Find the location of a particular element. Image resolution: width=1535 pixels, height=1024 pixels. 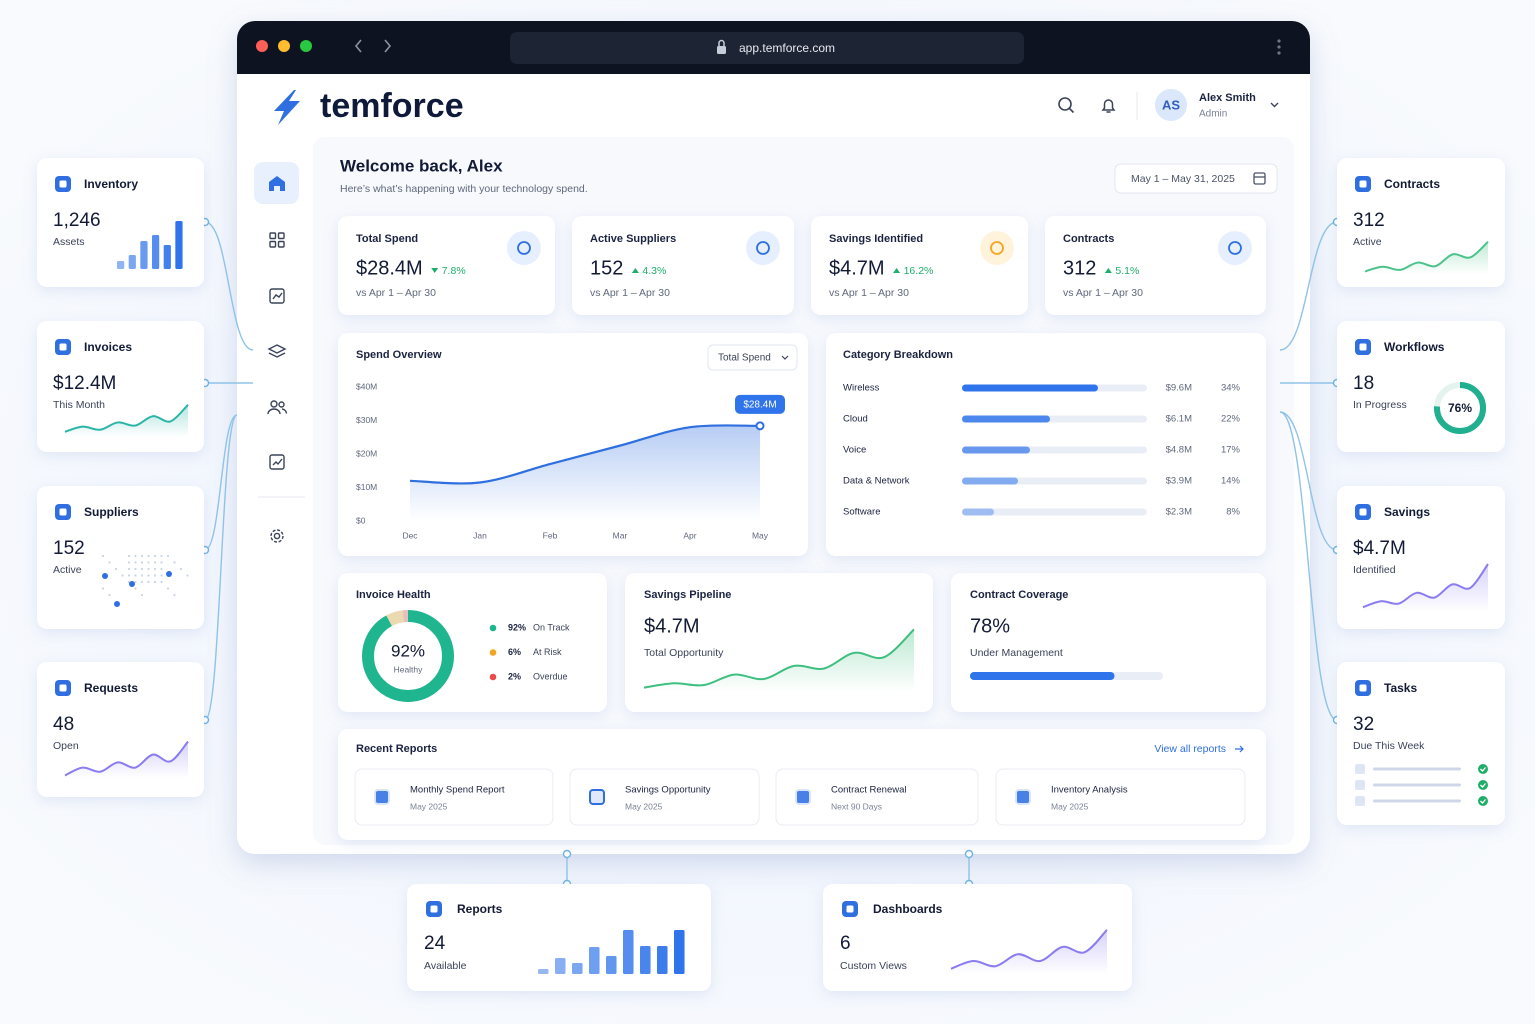

menu-button is located at coordinates (1279, 47).